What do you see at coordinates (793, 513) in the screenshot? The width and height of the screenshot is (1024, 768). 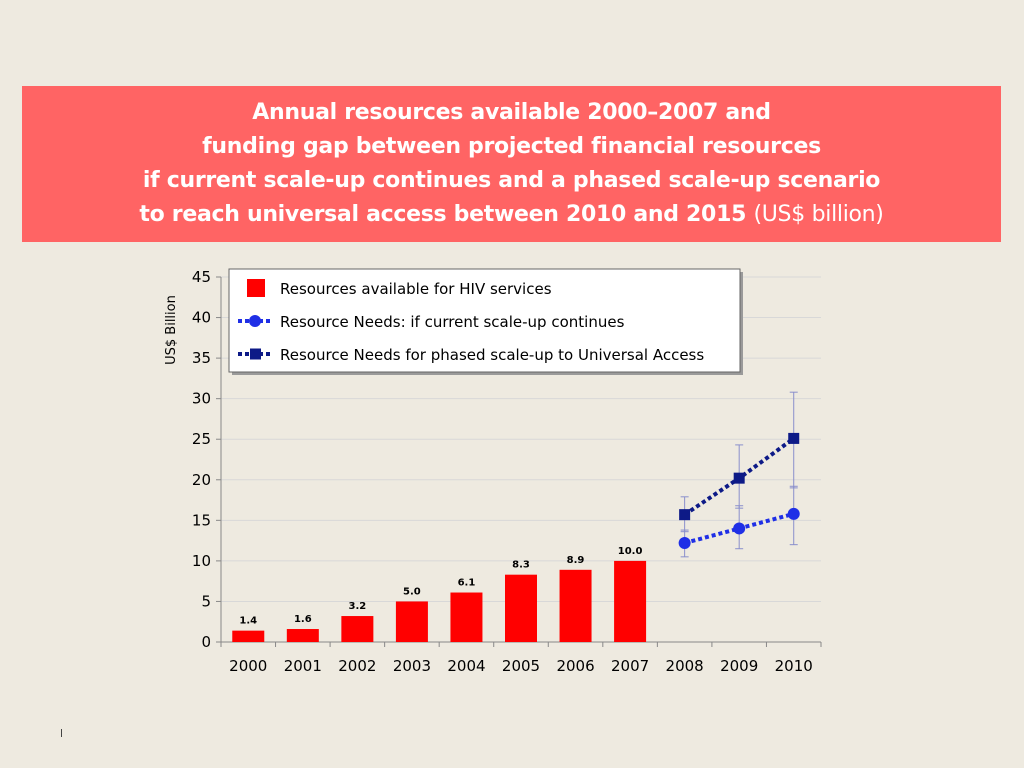 I see `series-1-point-2010` at bounding box center [793, 513].